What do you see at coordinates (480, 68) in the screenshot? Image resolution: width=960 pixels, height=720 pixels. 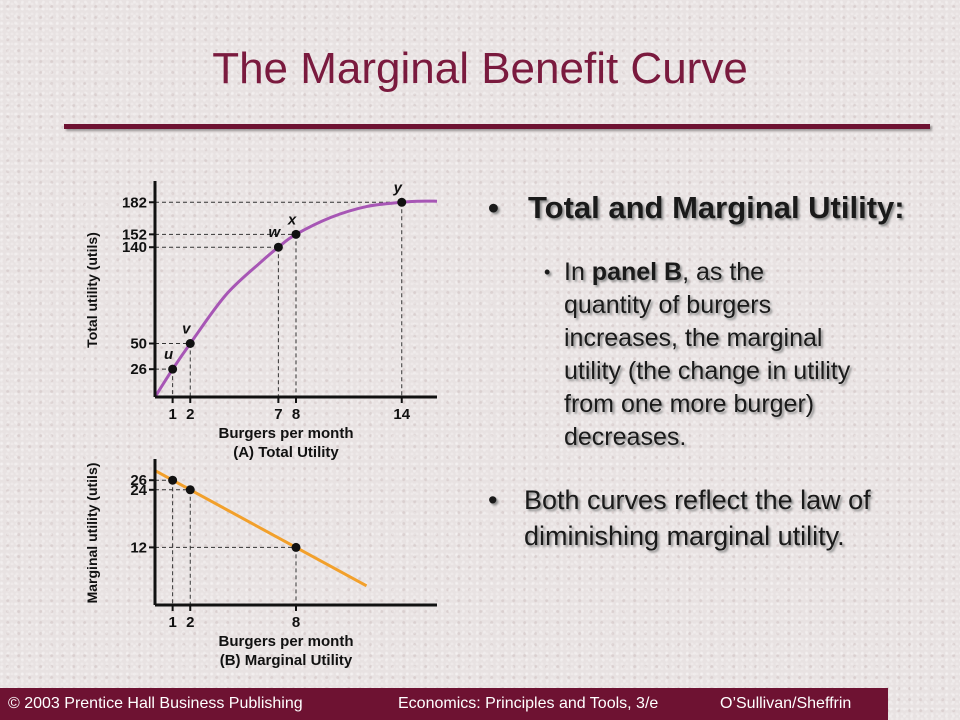 I see `slide-title: The Marginal Benefit Curve` at bounding box center [480, 68].